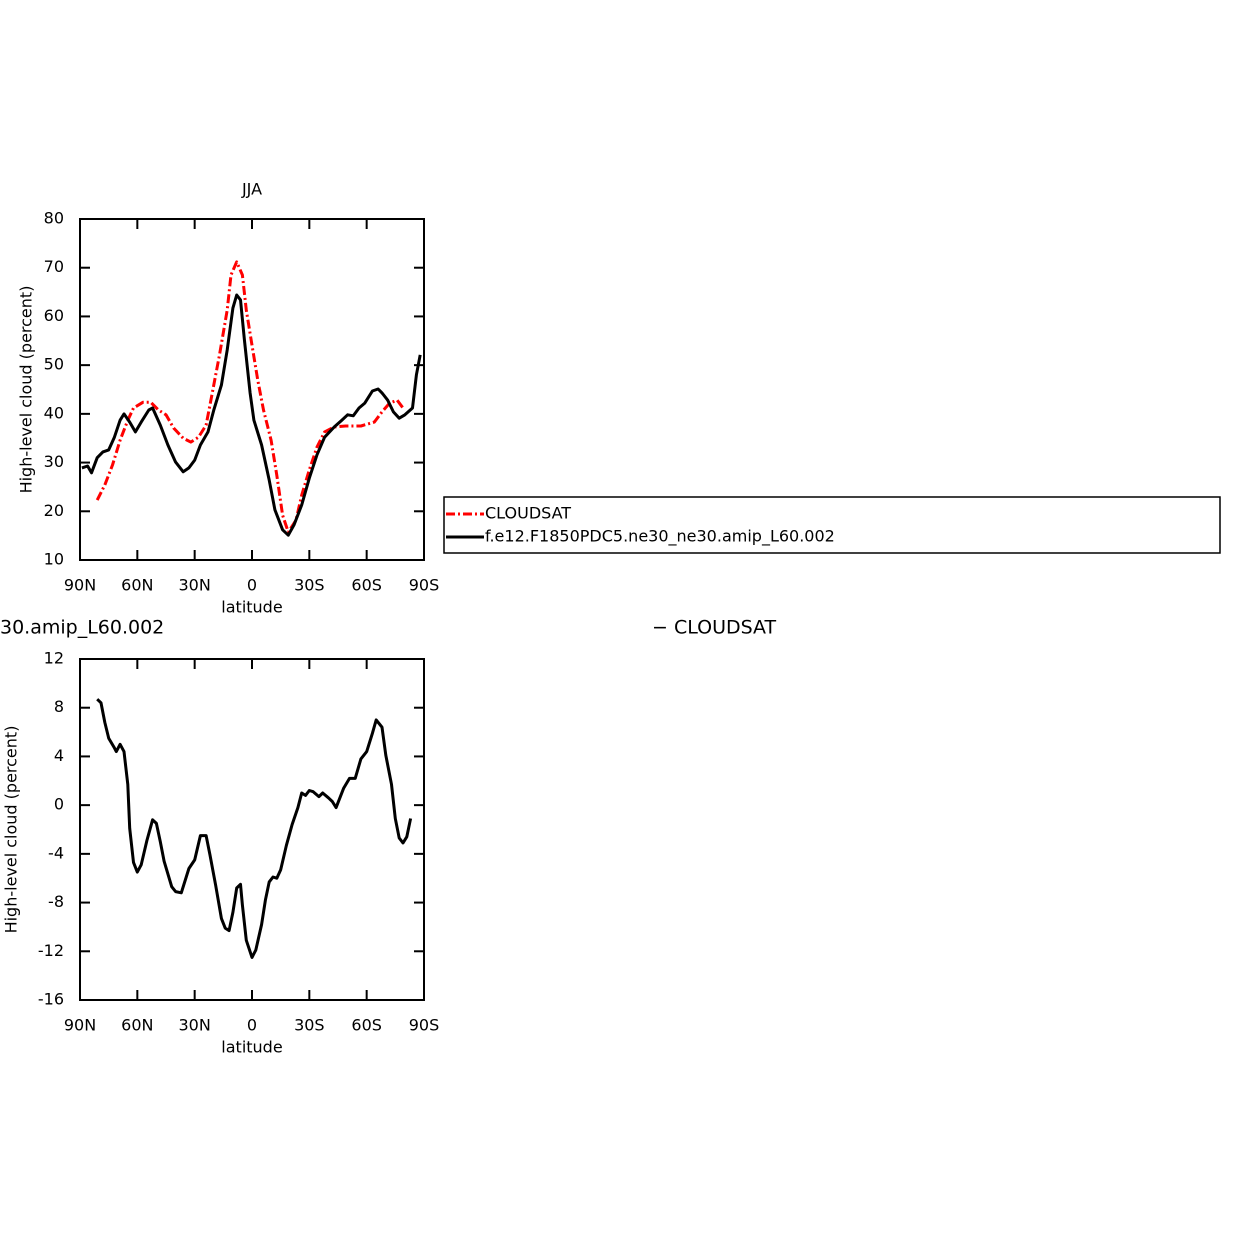 This screenshot has height=1236, width=1239. Describe the element at coordinates (51, 950) in the screenshot. I see `y-tick-label: -12` at that location.